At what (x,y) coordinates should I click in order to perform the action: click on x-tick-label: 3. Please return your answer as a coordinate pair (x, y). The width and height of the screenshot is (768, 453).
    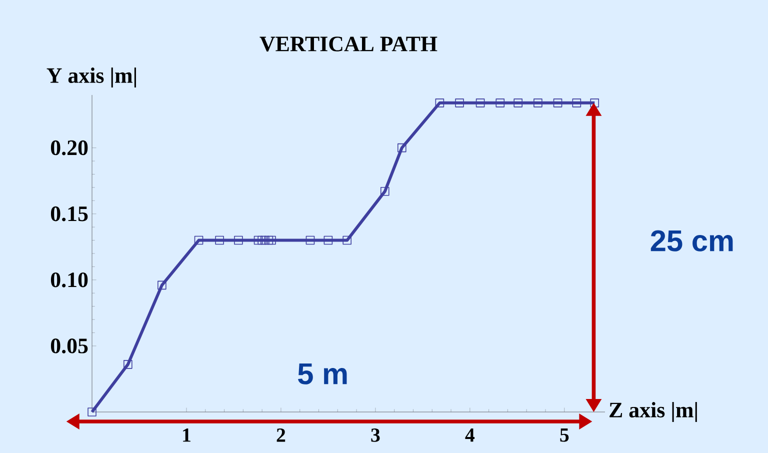
    Looking at the image, I should click on (375, 435).